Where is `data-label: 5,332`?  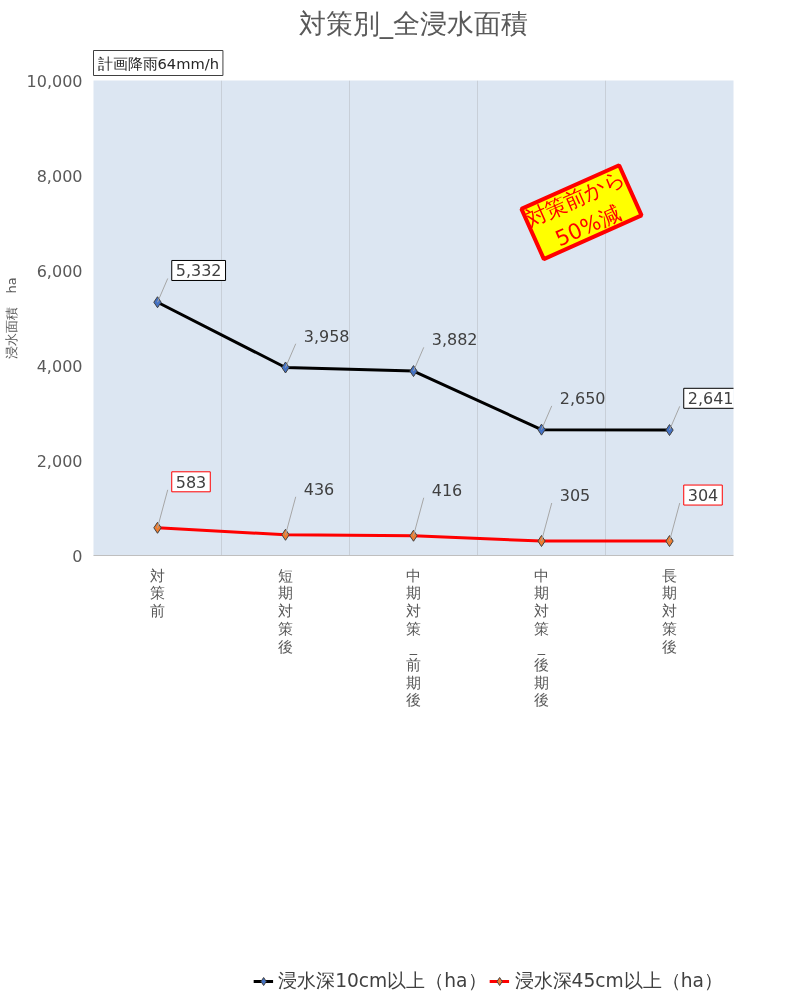
data-label: 5,332 is located at coordinates (198, 271).